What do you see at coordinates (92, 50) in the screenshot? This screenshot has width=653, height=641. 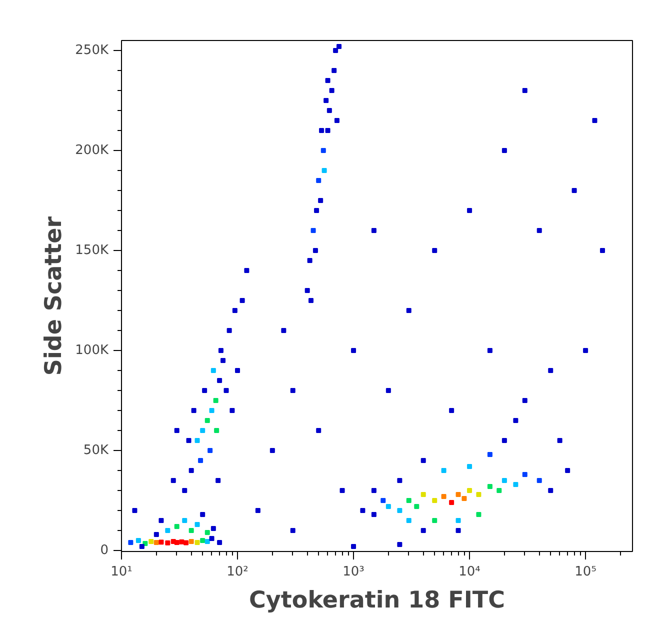 I see `y-tick-label: 250K` at bounding box center [92, 50].